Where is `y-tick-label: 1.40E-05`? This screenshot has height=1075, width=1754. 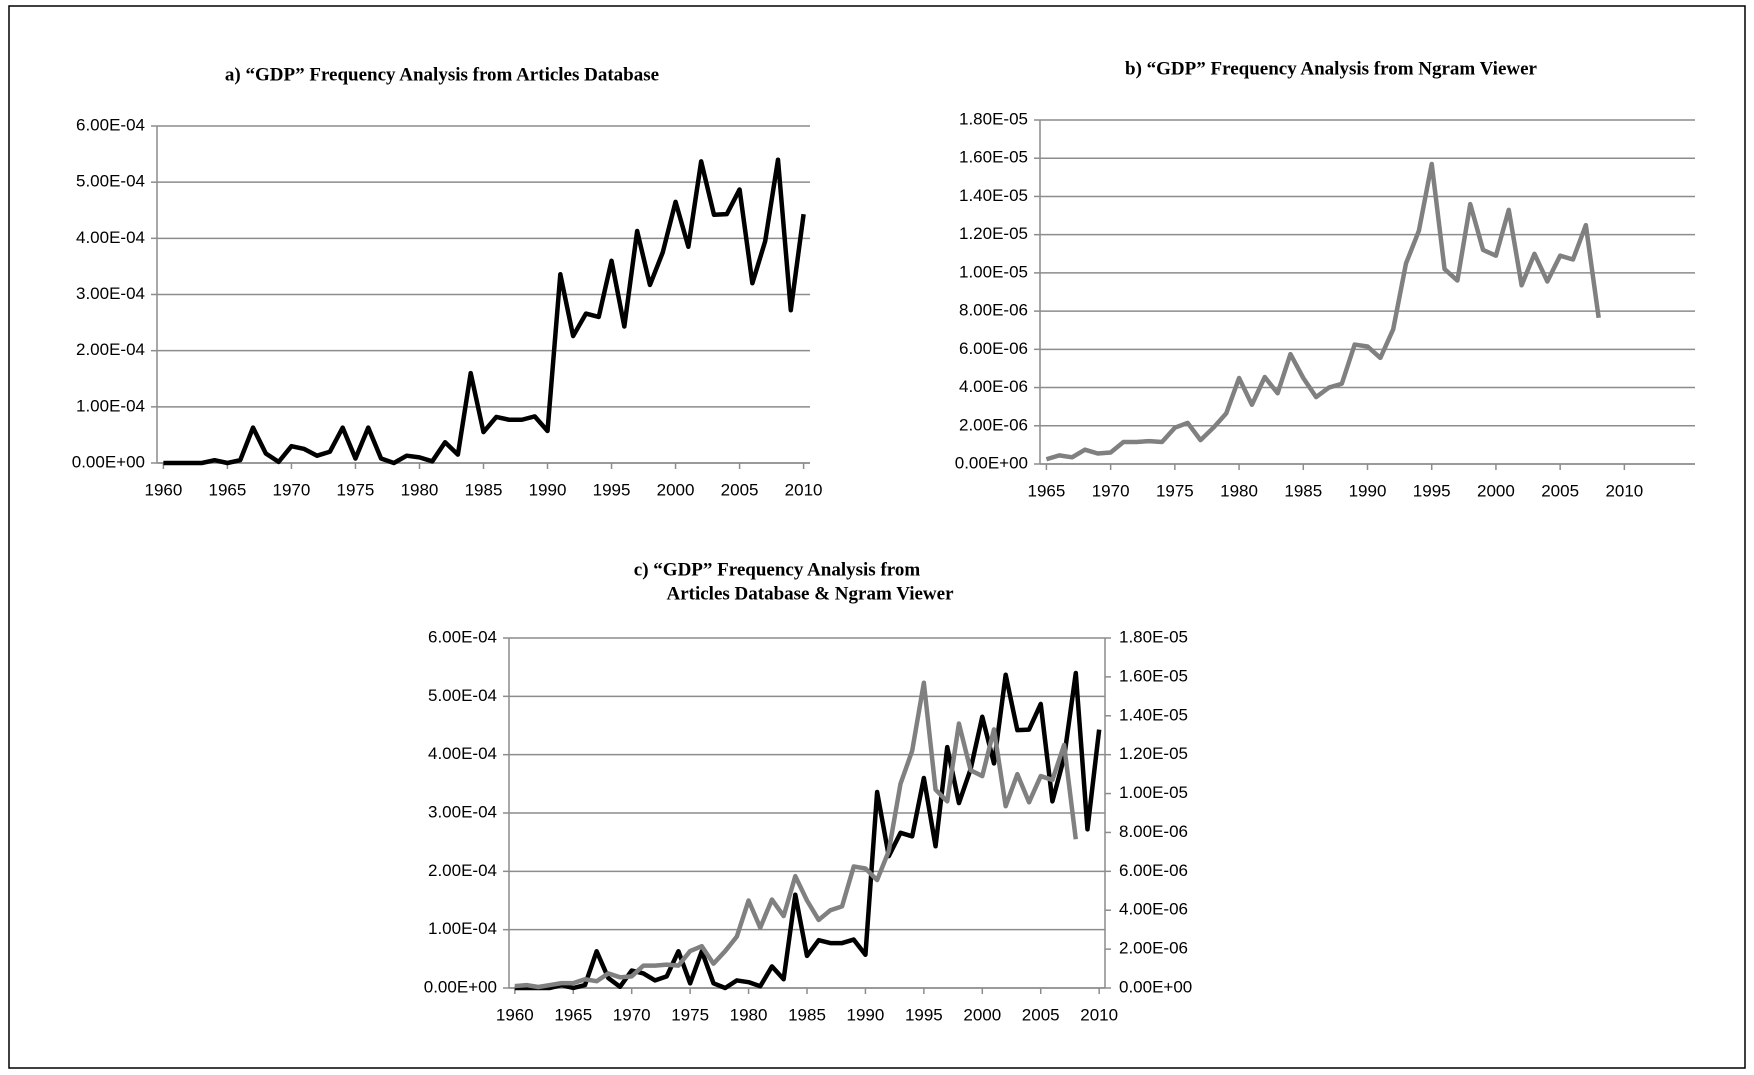 y-tick-label: 1.40E-05 is located at coordinates (993, 195).